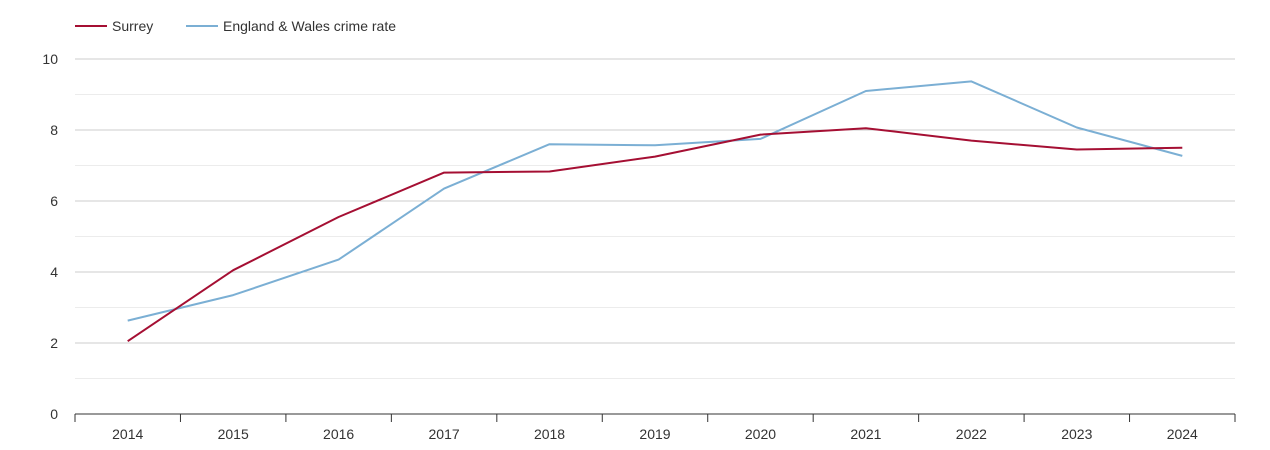 The width and height of the screenshot is (1270, 450). What do you see at coordinates (549, 434) in the screenshot?
I see `x-tick-label: 2018` at bounding box center [549, 434].